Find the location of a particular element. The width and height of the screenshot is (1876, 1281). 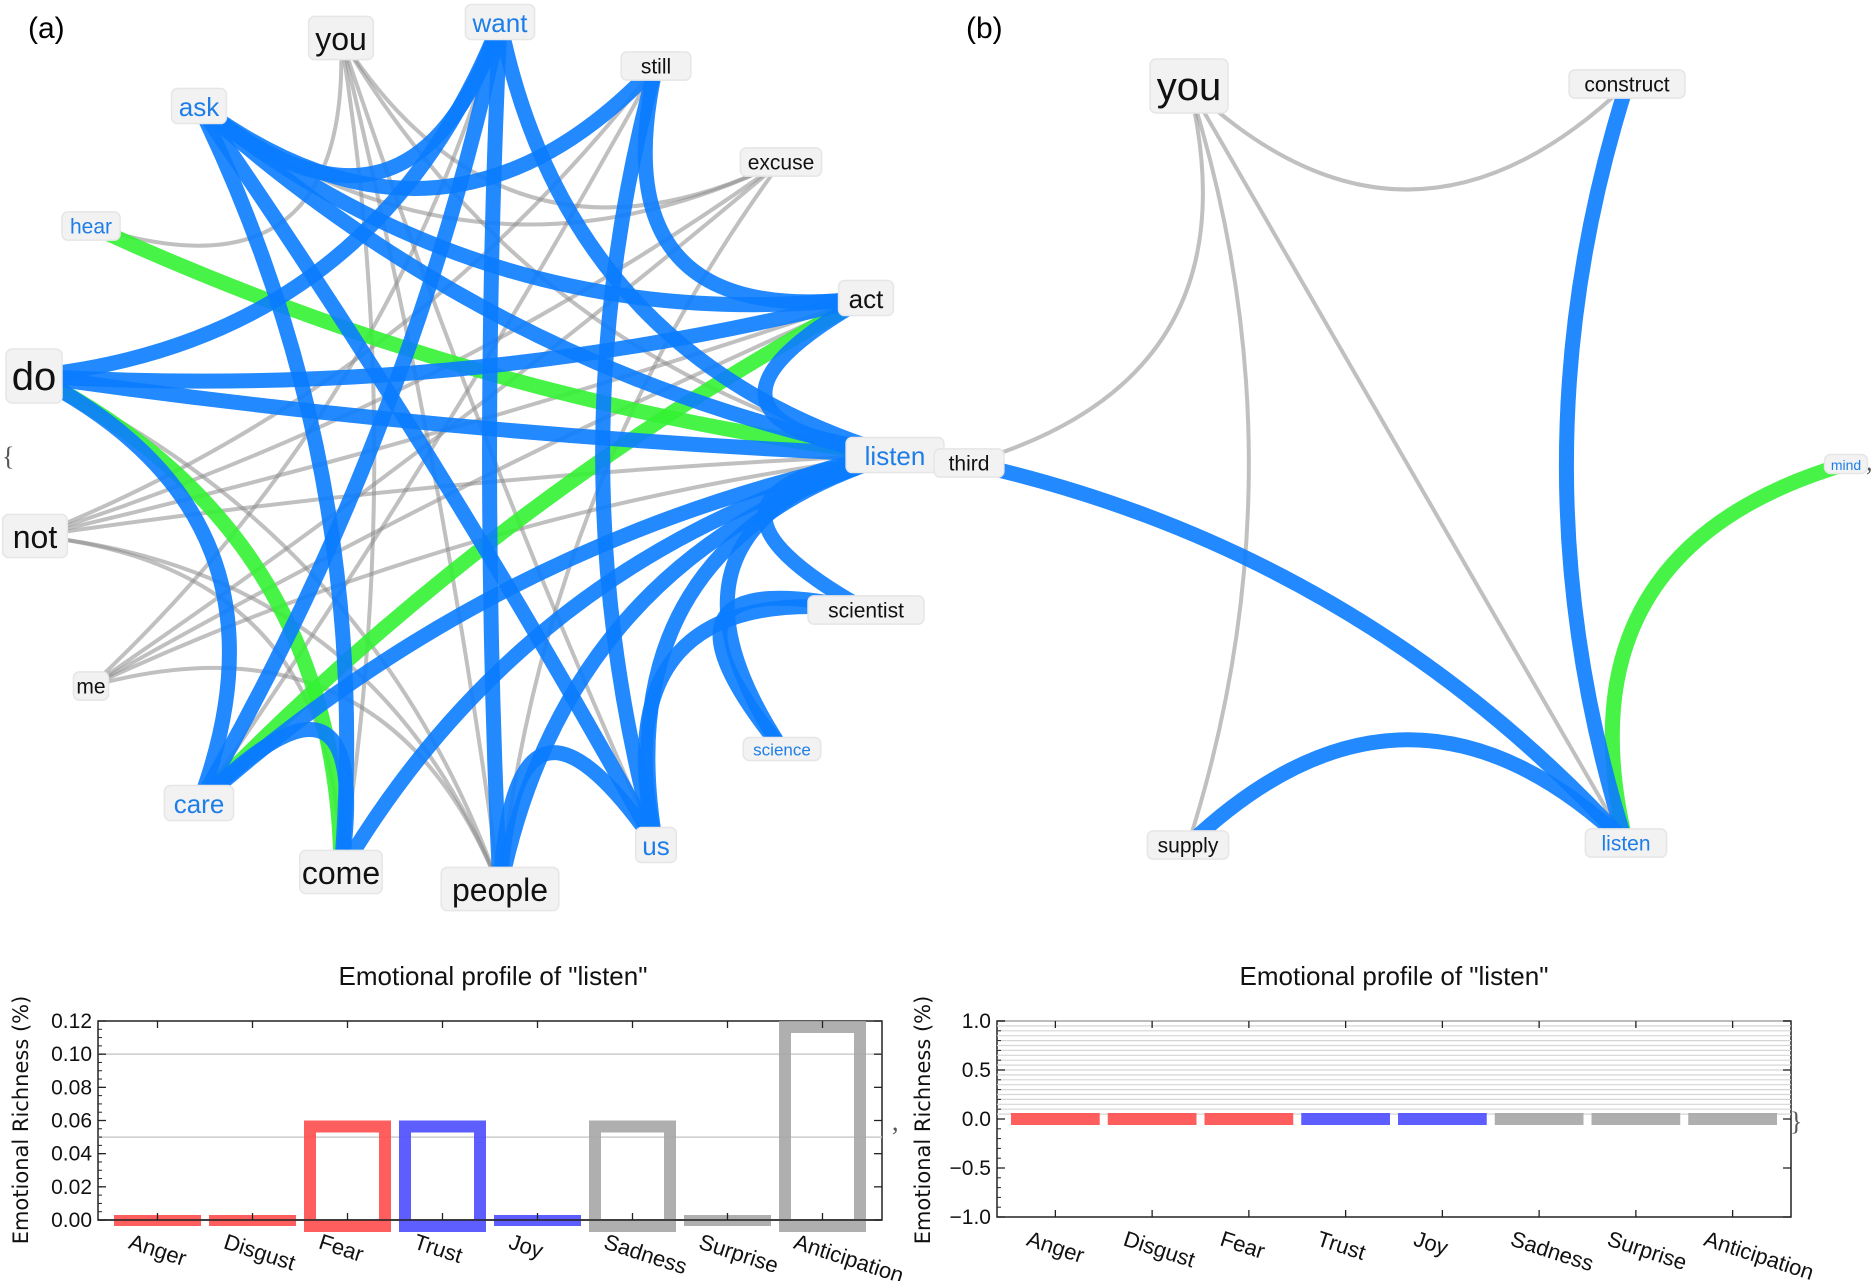

node-label: scientist is located at coordinates (866, 611).